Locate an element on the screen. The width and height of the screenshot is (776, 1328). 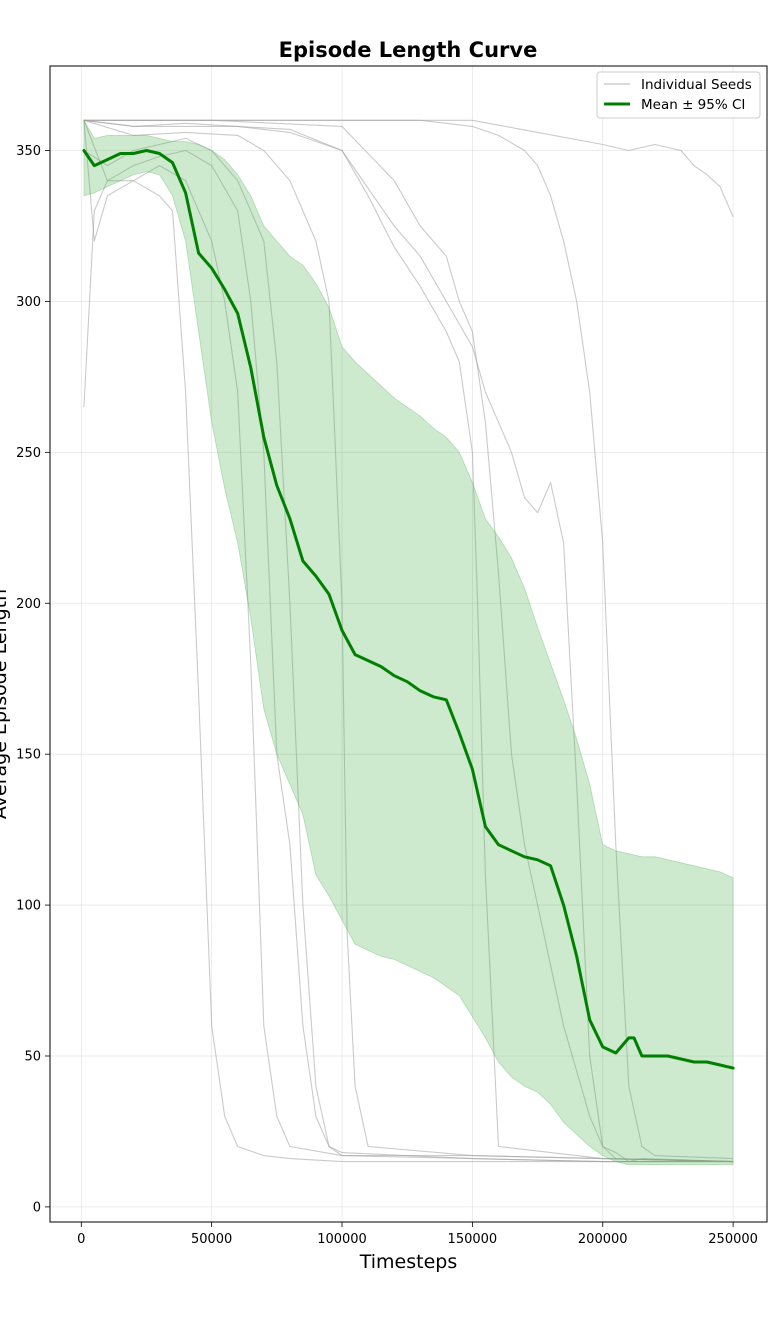
chart-title: Episode Length Curve is located at coordinates (408, 50).